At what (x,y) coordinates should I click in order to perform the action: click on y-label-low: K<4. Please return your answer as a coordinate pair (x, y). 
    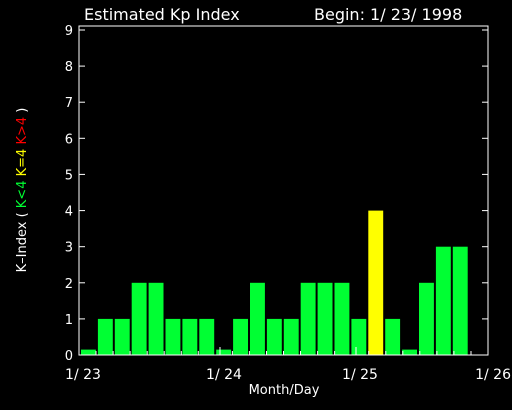
    Looking at the image, I should click on (22, 195).